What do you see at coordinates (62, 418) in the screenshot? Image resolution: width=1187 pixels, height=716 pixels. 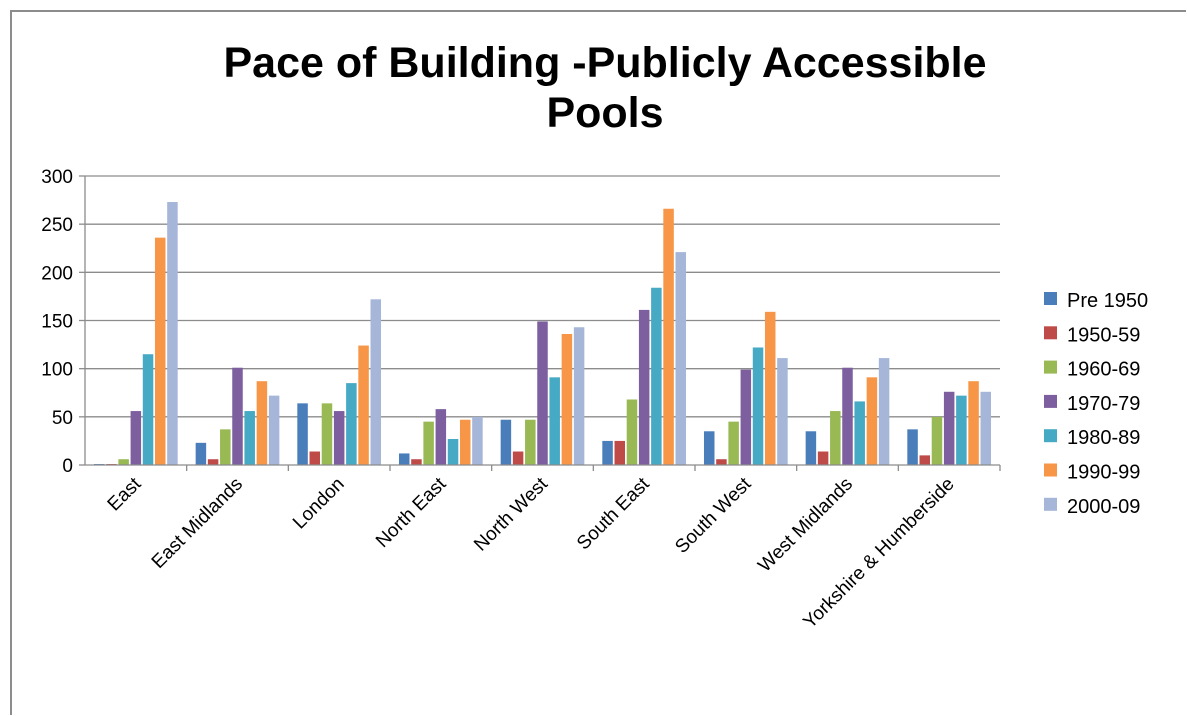 I see `y-tick-label: 50` at bounding box center [62, 418].